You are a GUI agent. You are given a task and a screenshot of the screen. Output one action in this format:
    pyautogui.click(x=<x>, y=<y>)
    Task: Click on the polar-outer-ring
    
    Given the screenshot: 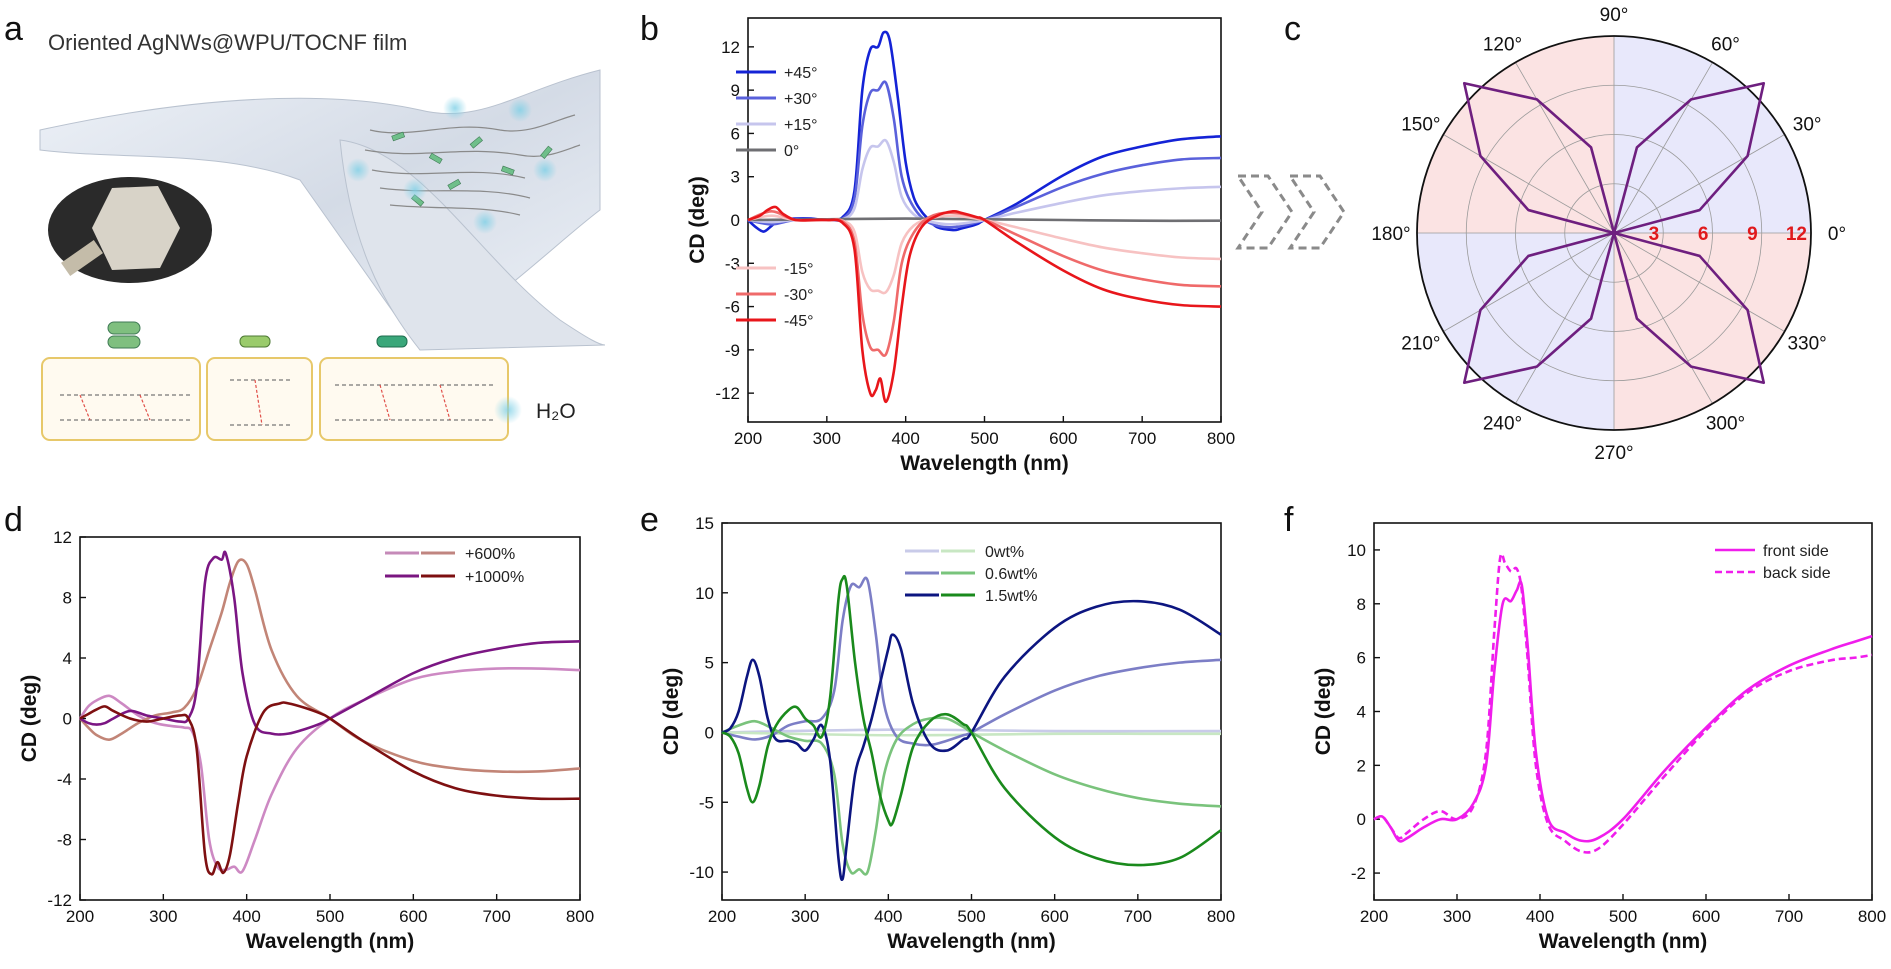 What is the action you would take?
    pyautogui.click(x=1614, y=233)
    